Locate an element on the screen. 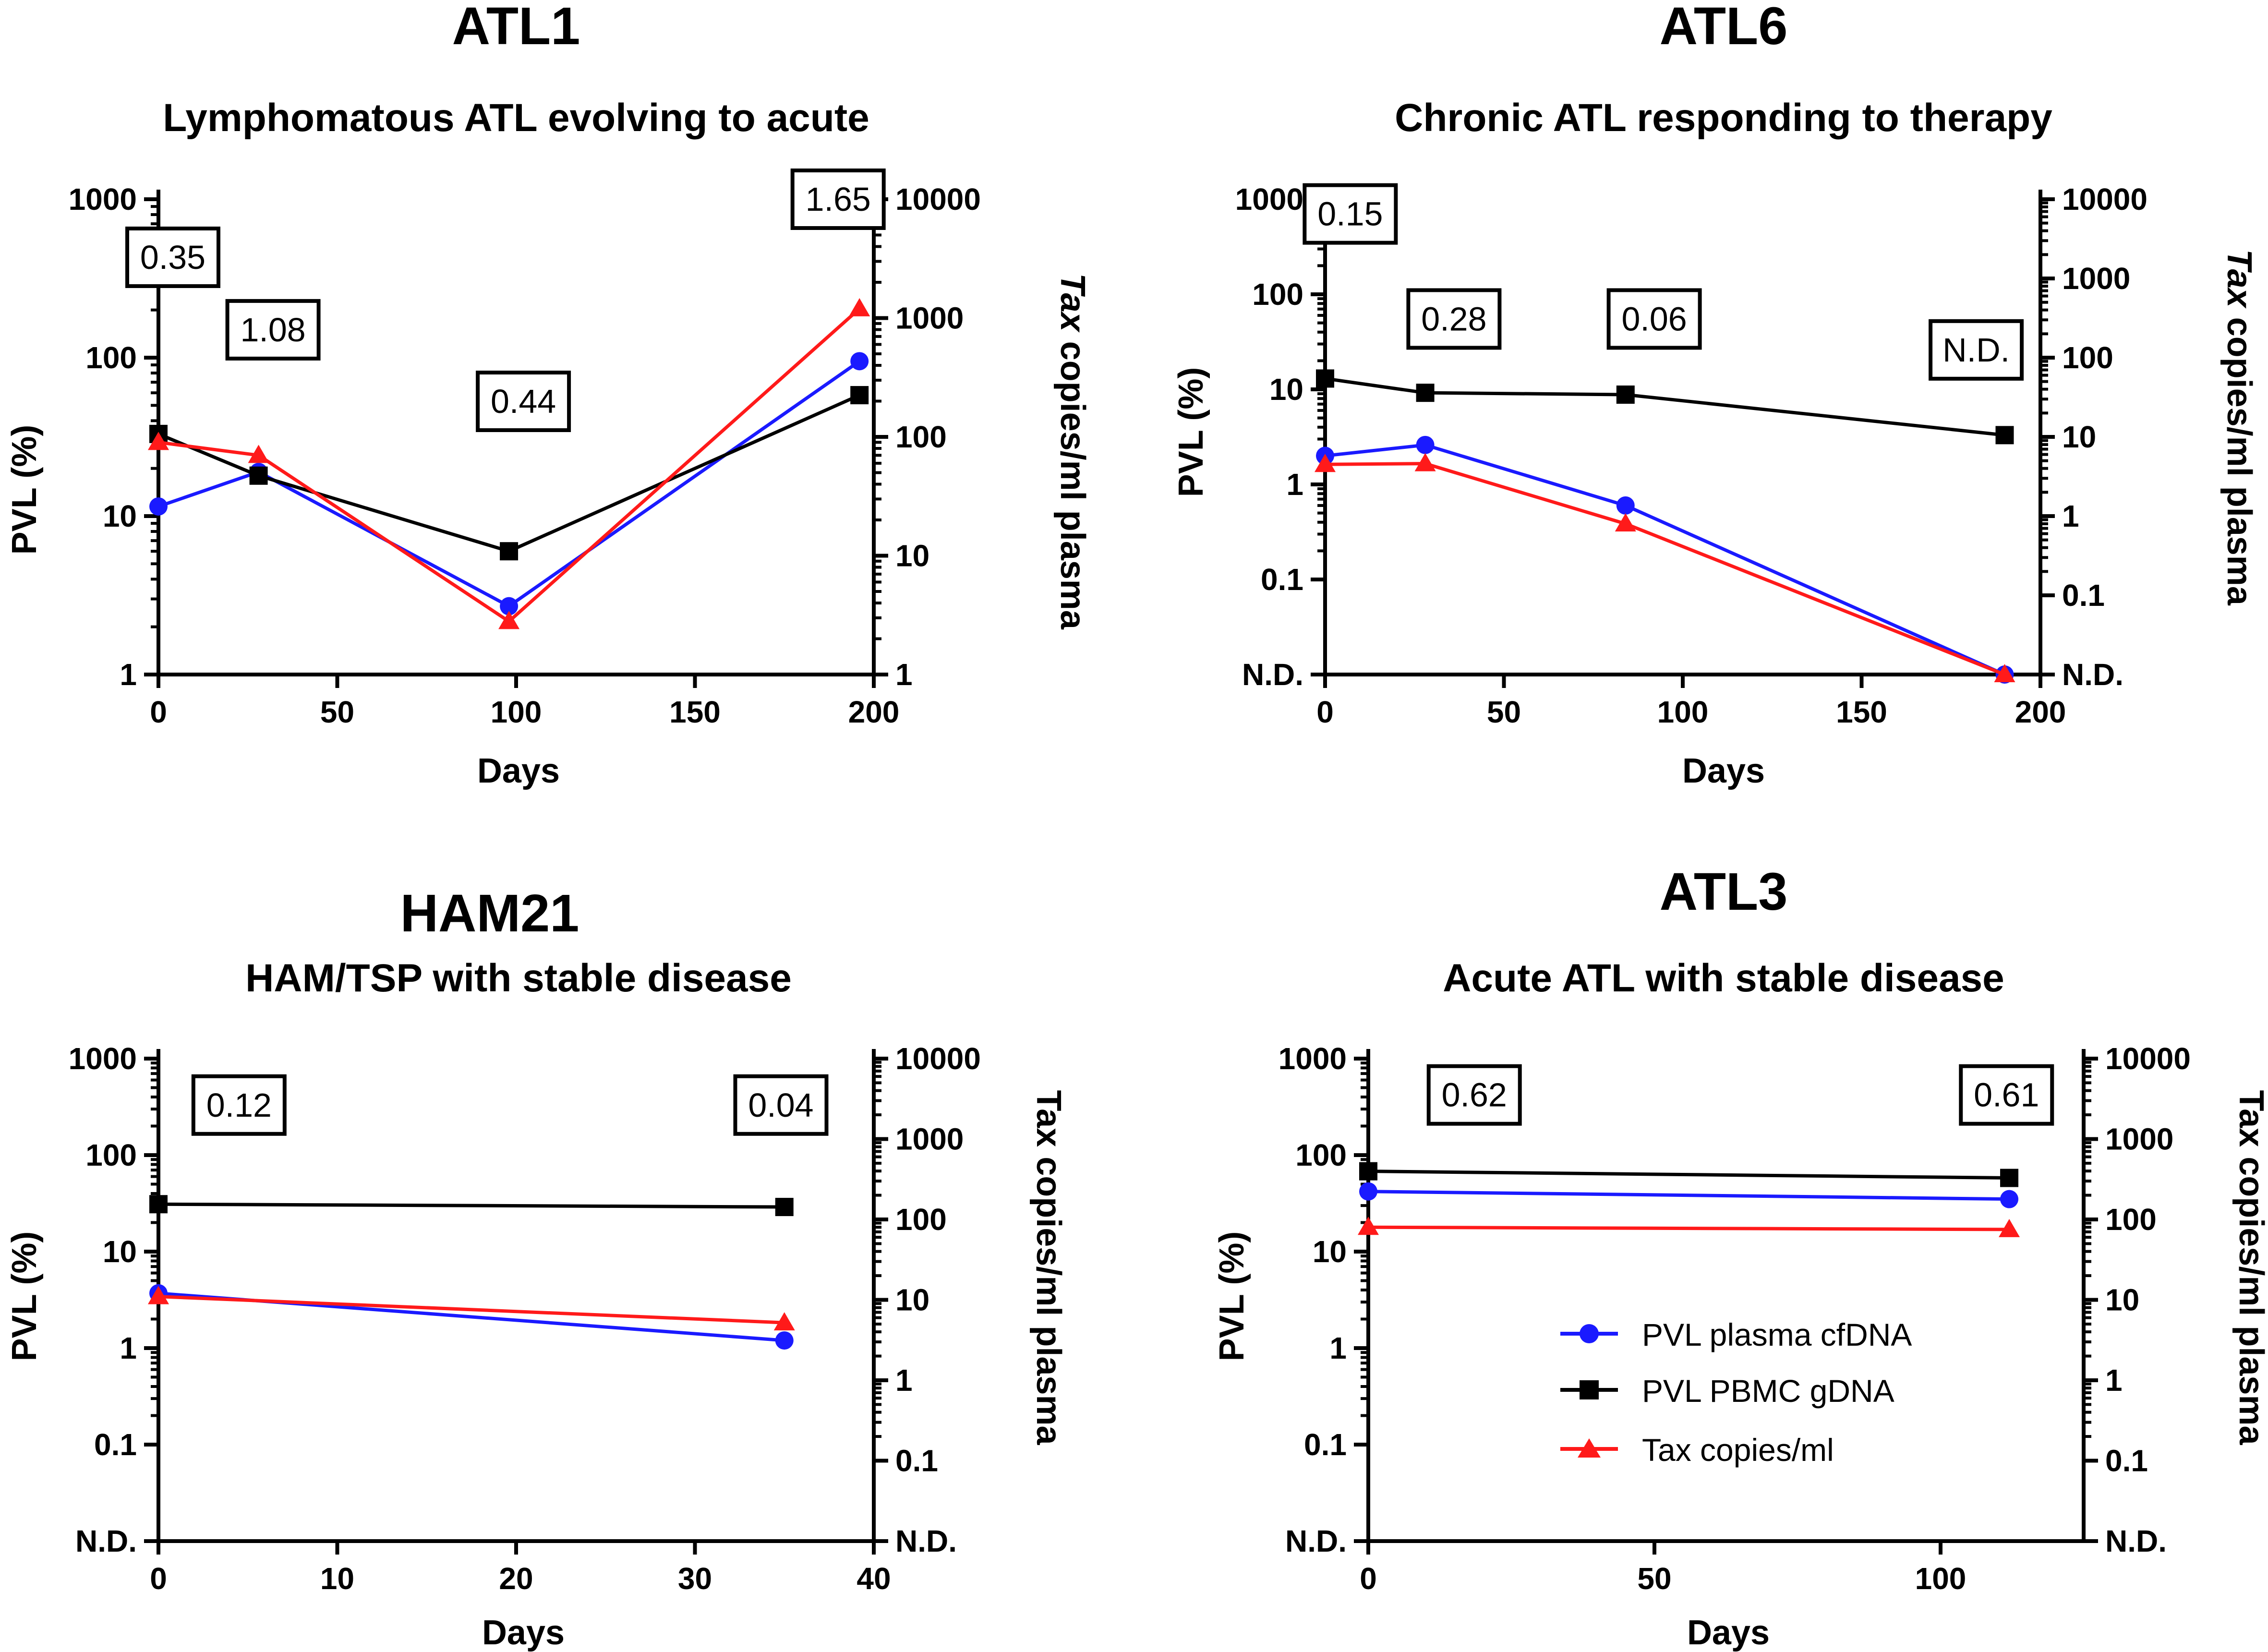 The image size is (2268, 1652). panel-subtitle: Chronic ATL responding to therapy is located at coordinates (1723, 118).